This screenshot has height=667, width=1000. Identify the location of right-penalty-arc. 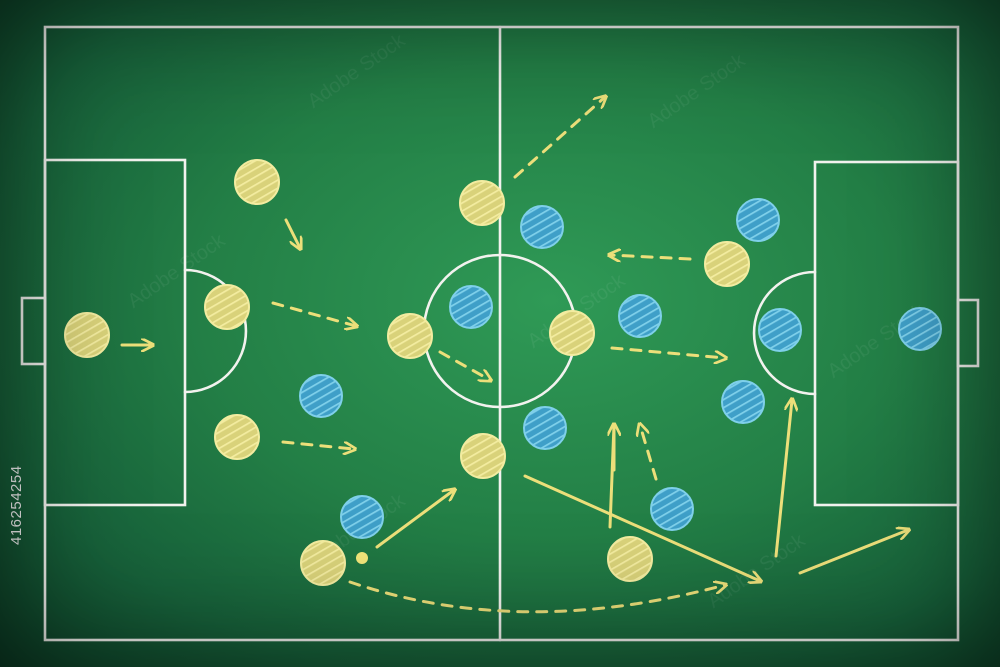
(784, 333).